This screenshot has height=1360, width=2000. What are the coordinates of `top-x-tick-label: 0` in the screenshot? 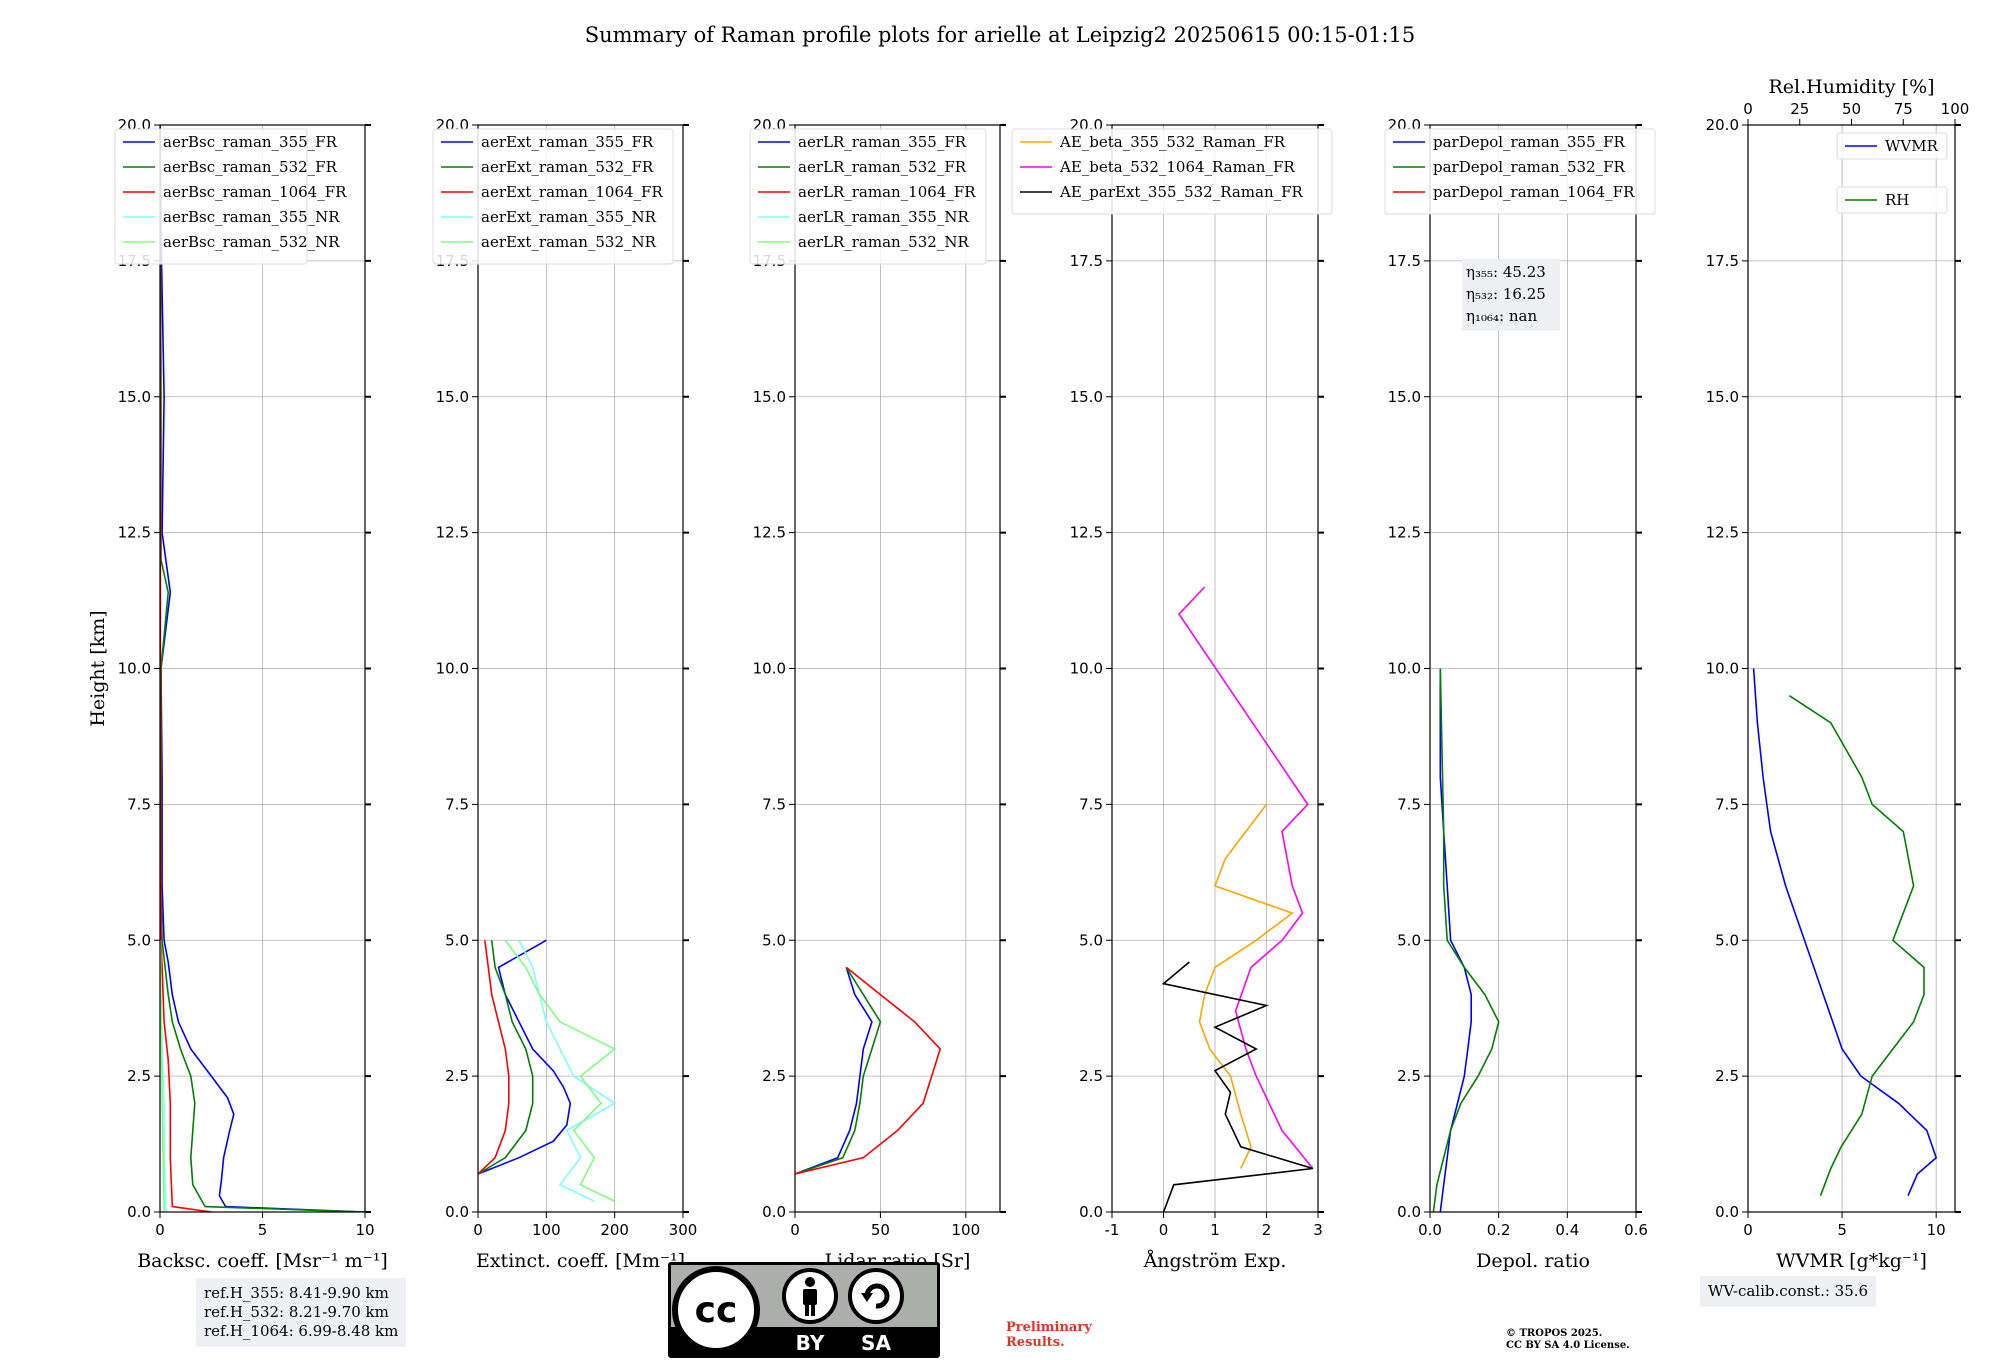 It's located at (1748, 109).